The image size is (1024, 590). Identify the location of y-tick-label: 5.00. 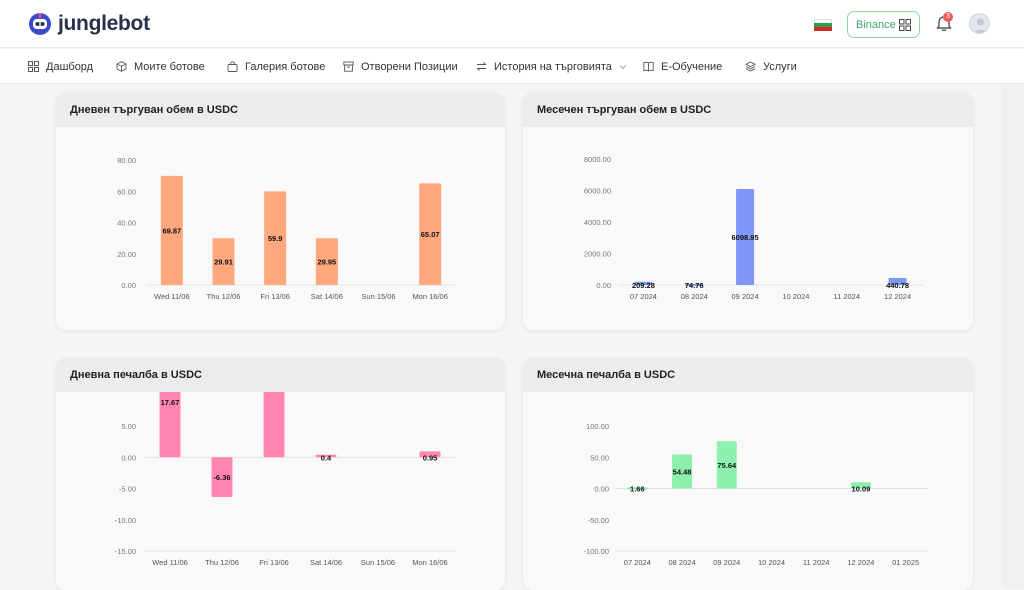
(128, 426).